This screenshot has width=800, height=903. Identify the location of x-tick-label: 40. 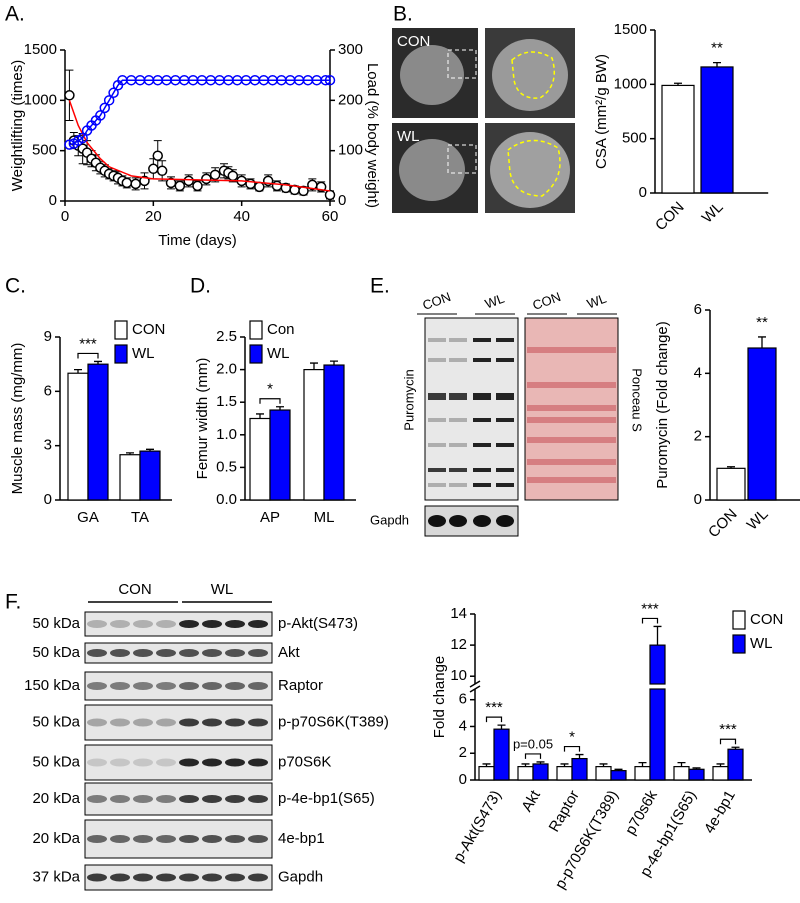
(241, 216).